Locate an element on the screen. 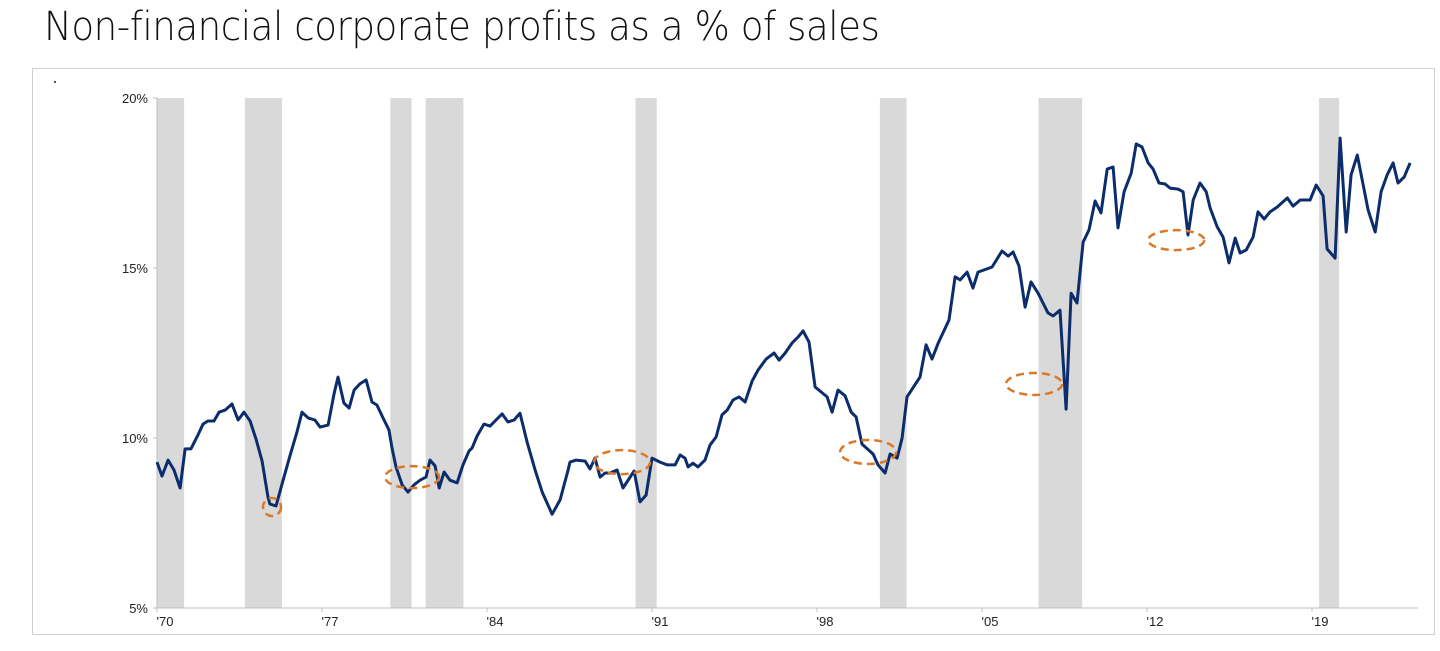 The width and height of the screenshot is (1440, 651). x-tick-label: '84 is located at coordinates (495, 621).